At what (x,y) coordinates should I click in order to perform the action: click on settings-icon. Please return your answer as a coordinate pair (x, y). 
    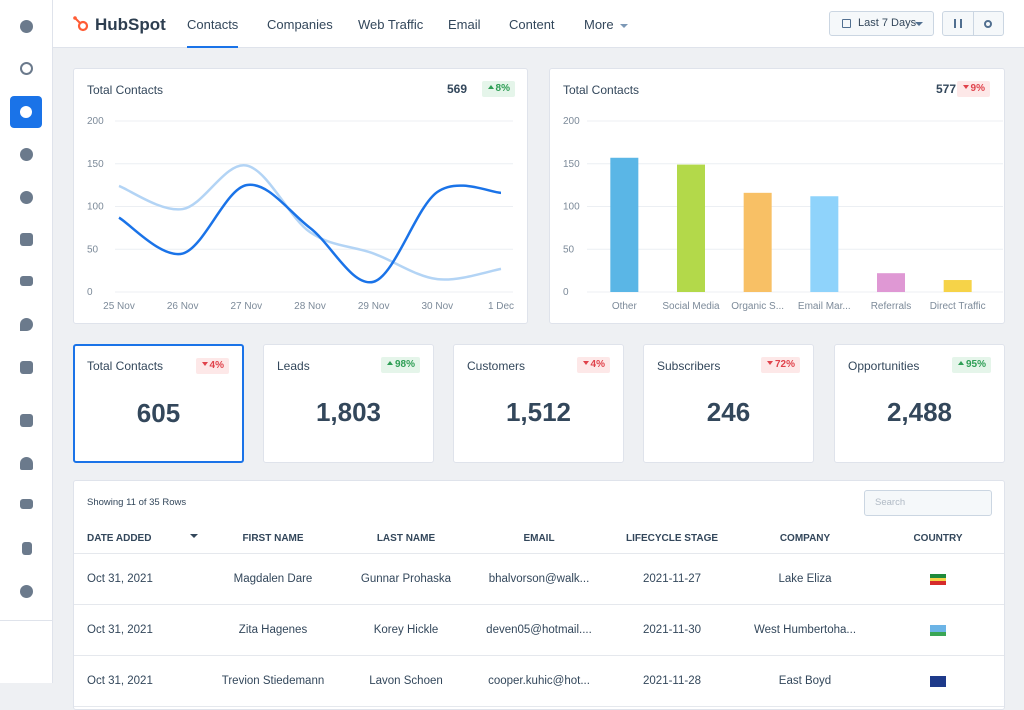
    Looking at the image, I should click on (26, 591).